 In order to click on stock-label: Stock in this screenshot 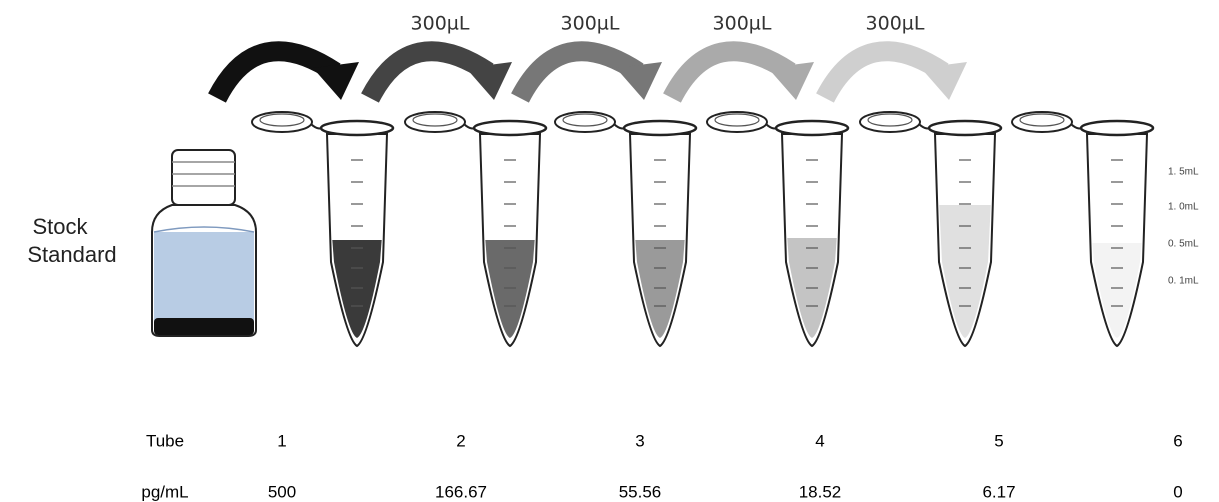, I will do `click(60, 226)`.